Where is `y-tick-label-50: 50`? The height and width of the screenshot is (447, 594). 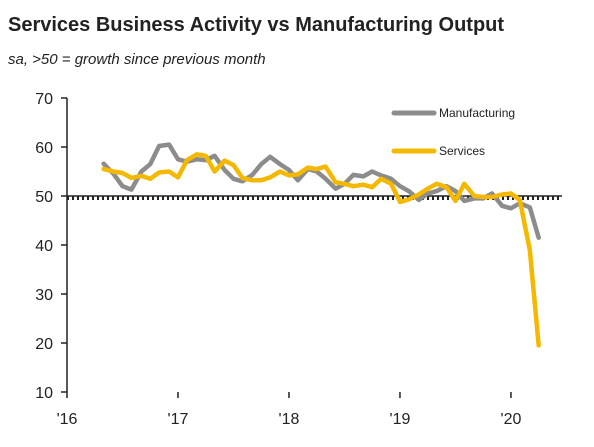 y-tick-label-50: 50 is located at coordinates (44, 197).